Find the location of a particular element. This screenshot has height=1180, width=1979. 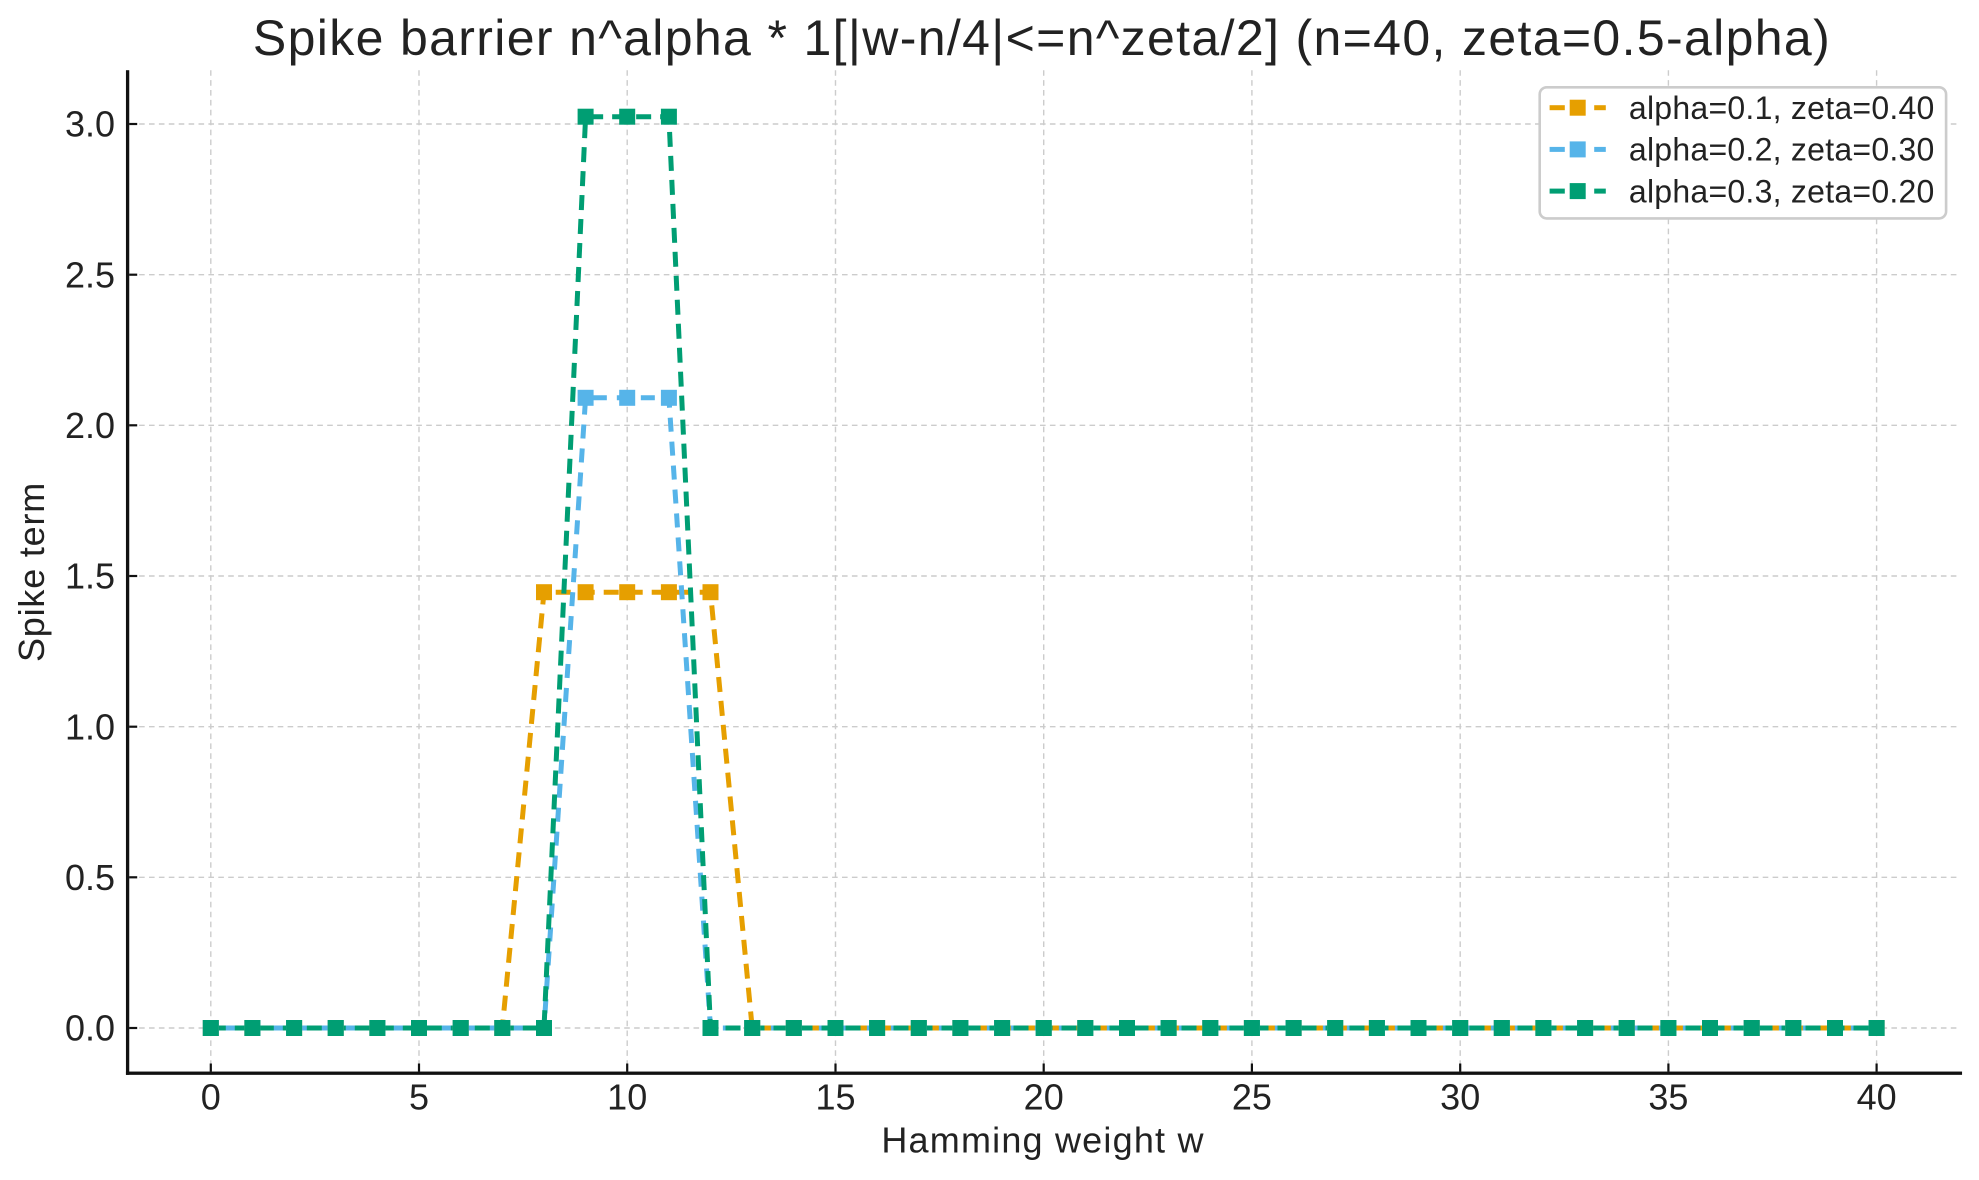

svg-text: alpha=0.1, zeta=0.40 is located at coordinates (1782, 108).